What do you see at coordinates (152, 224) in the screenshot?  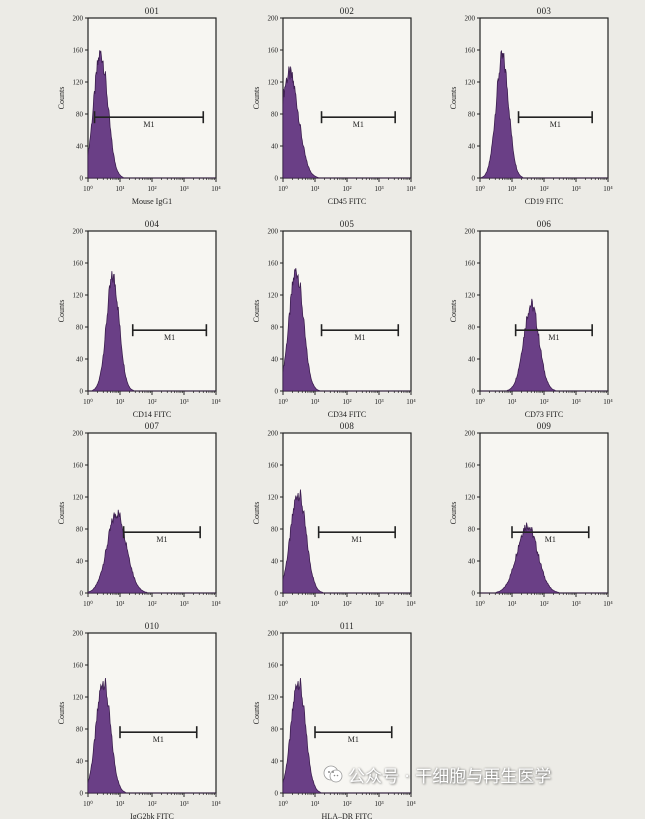 I see `panel-title: 004` at bounding box center [152, 224].